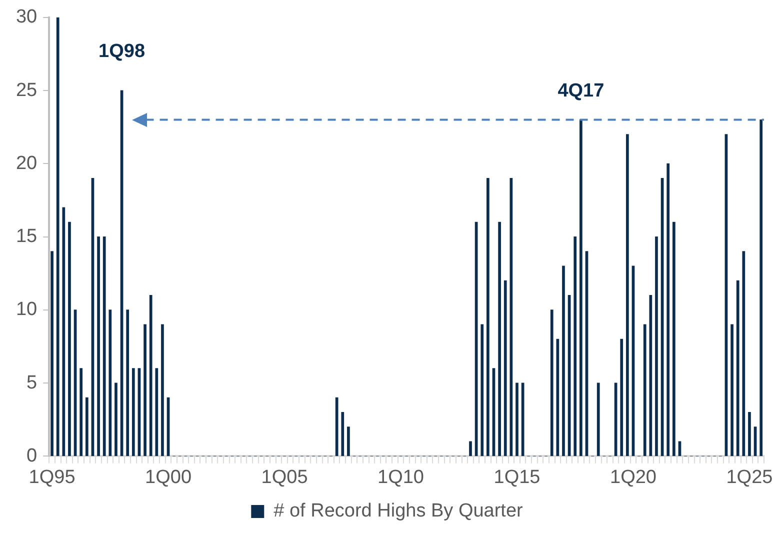 The height and width of the screenshot is (535, 776). I want to click on x-tick-label: 1Q00, so click(168, 477).